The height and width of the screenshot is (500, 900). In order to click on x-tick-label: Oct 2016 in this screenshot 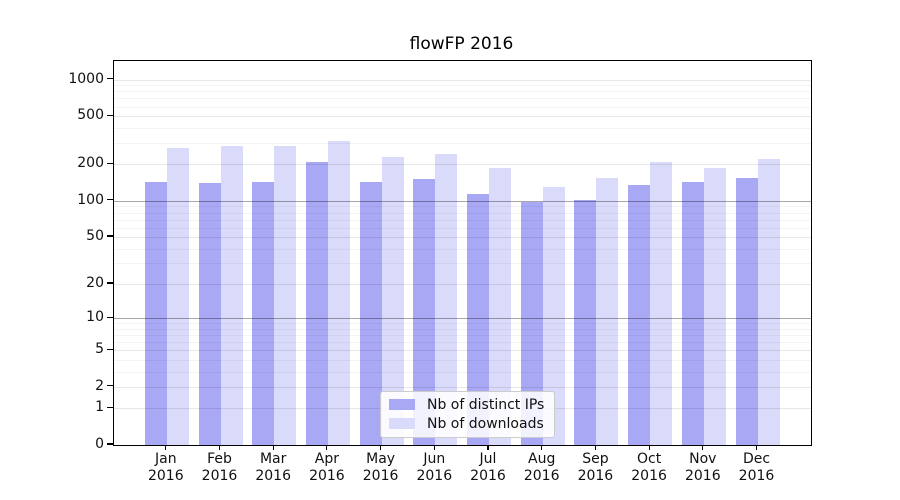, I will do `click(649, 468)`.